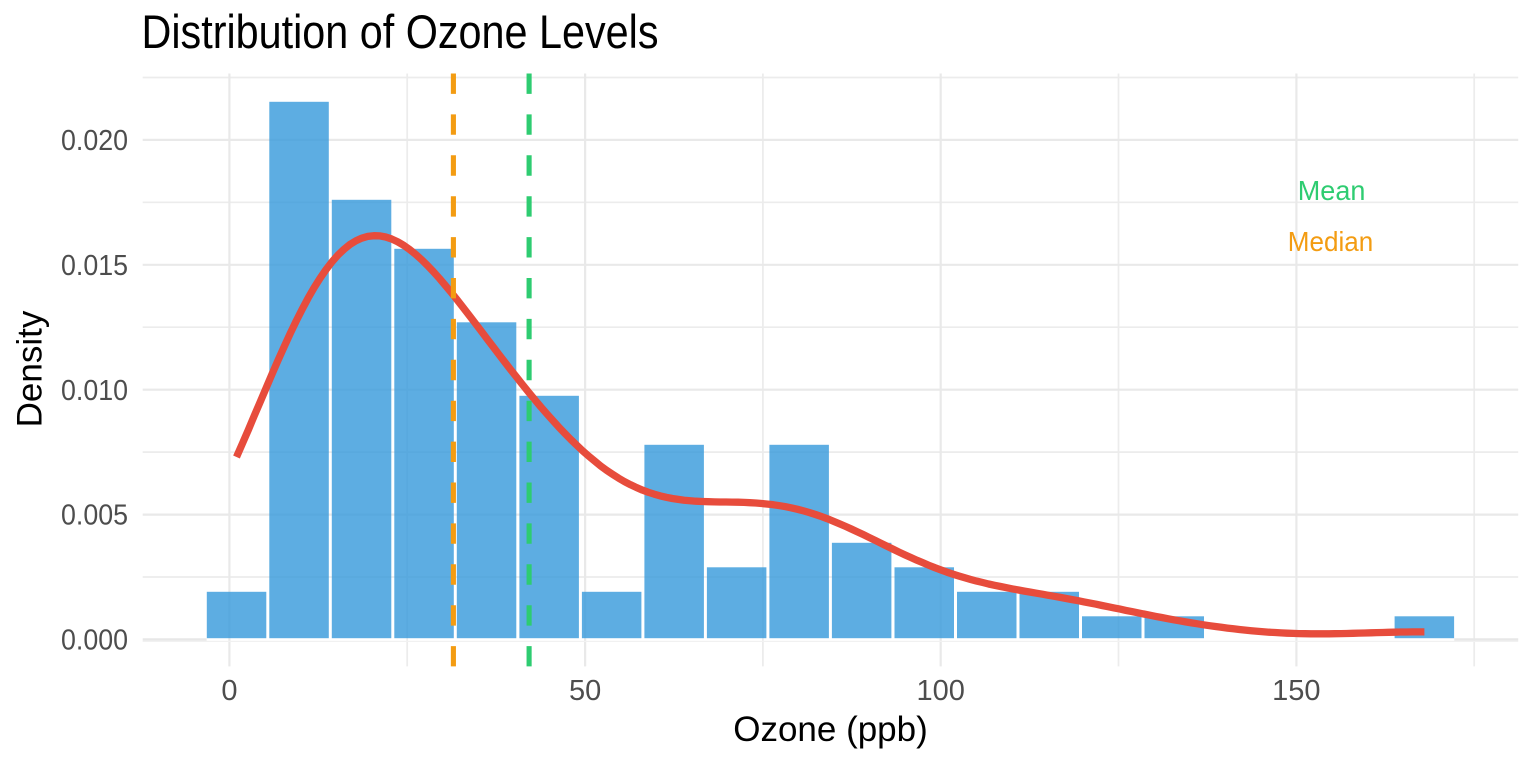  What do you see at coordinates (229, 691) in the screenshot?
I see `svg-text: 0` at bounding box center [229, 691].